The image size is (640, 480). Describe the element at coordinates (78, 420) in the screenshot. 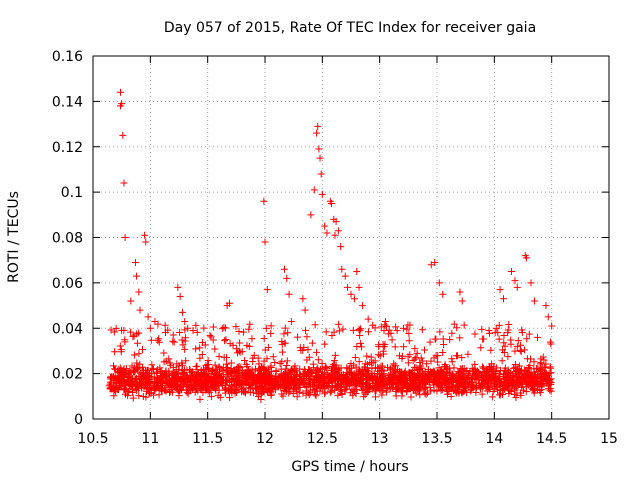

I see `y-tick-label: 0` at that location.